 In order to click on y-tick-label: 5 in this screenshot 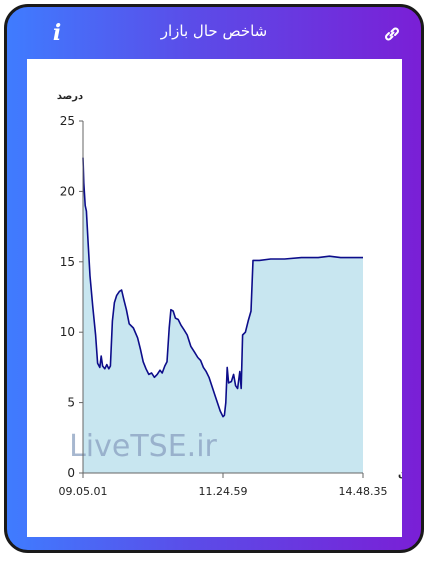, I will do `click(71, 403)`.